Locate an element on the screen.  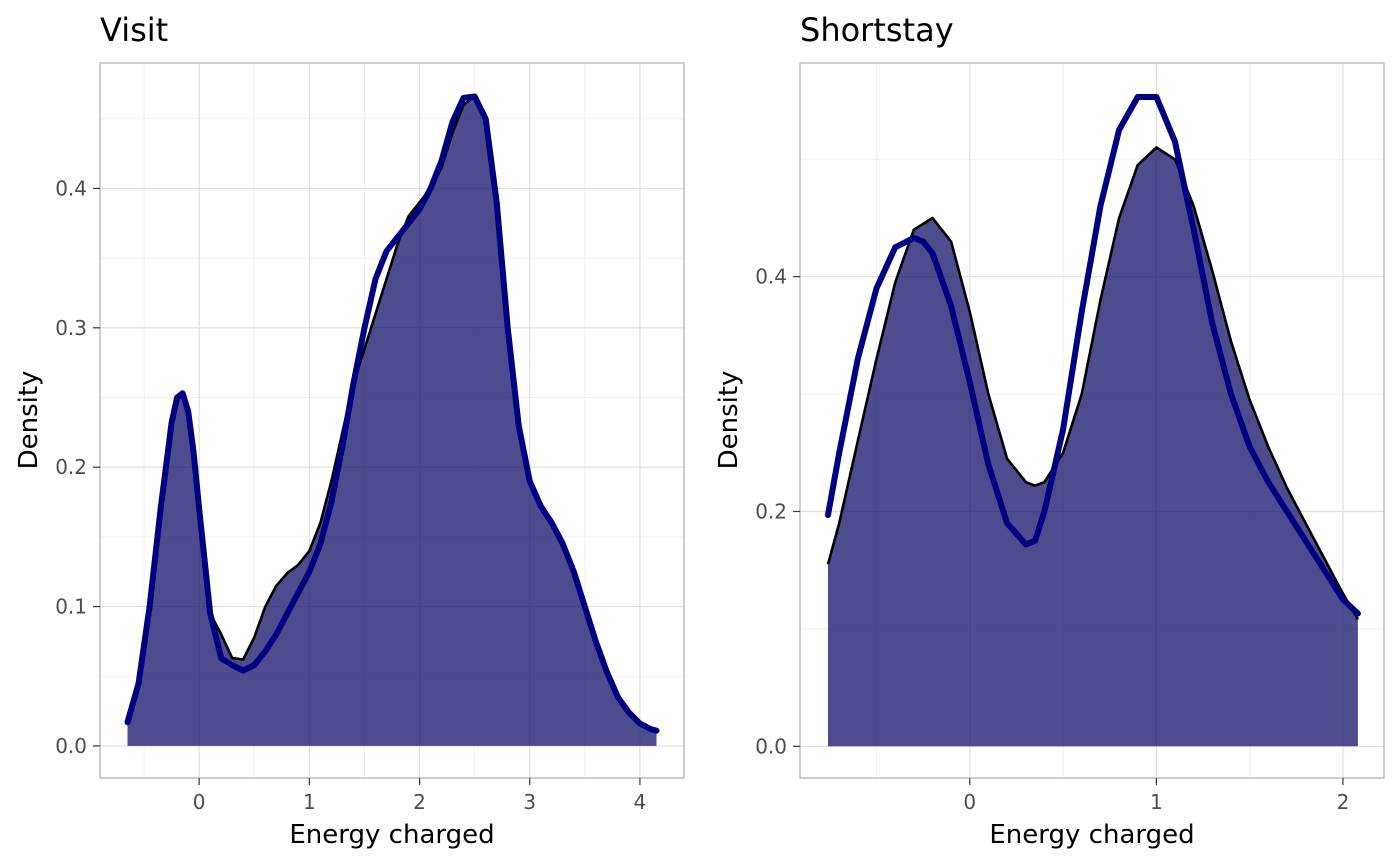
visit-y-axis-label: Density is located at coordinates (29, 420).